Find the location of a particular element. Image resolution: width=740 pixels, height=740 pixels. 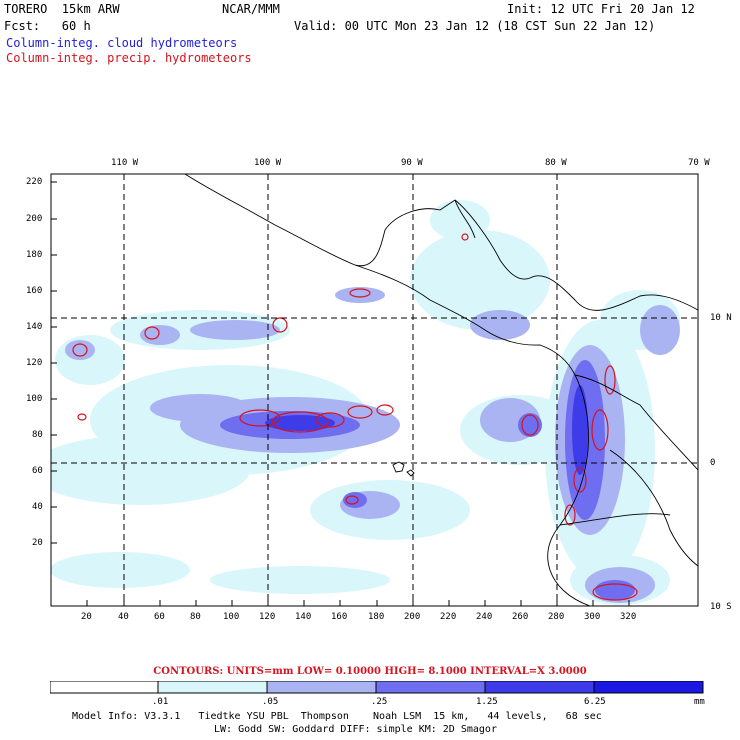

x-tick: 300 is located at coordinates (592, 617).